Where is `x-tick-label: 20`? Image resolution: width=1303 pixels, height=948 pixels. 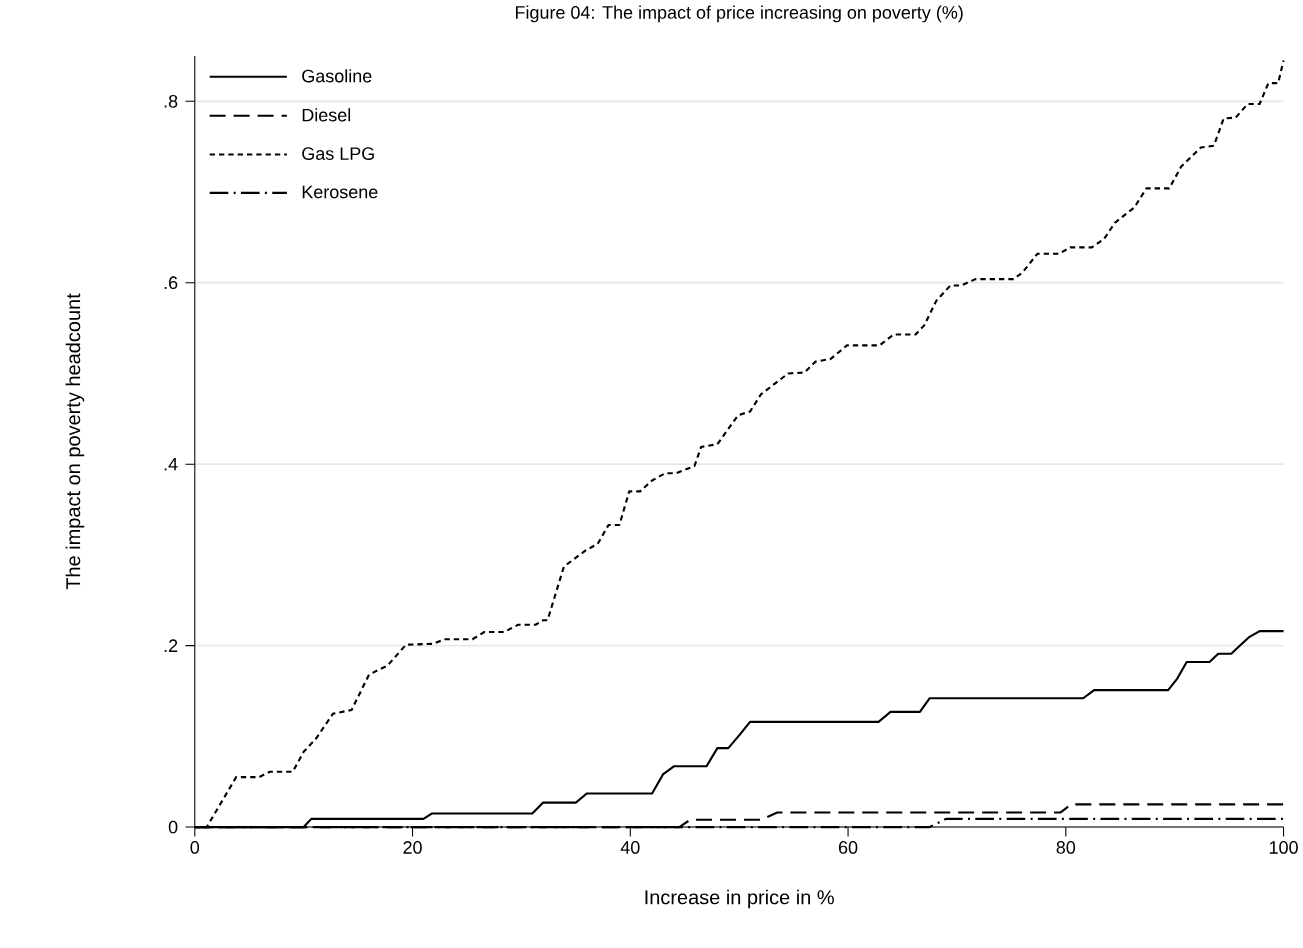 x-tick-label: 20 is located at coordinates (412, 847).